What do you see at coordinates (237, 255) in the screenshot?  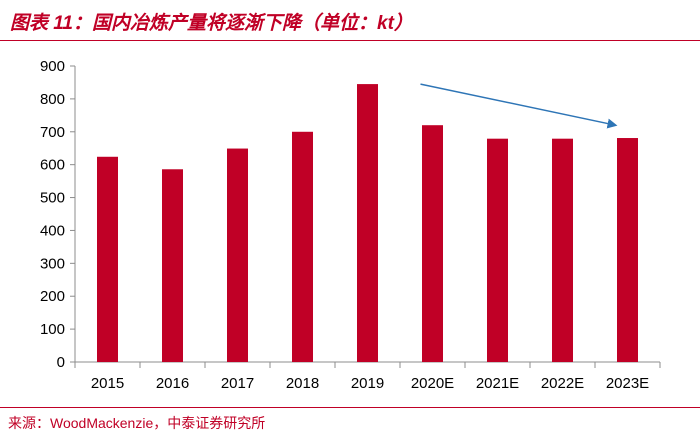 I see `bar-2017` at bounding box center [237, 255].